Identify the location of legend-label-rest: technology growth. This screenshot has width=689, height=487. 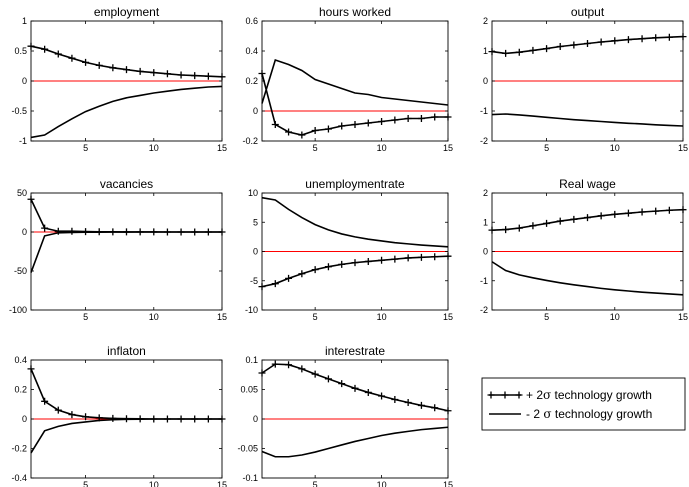
(602, 414).